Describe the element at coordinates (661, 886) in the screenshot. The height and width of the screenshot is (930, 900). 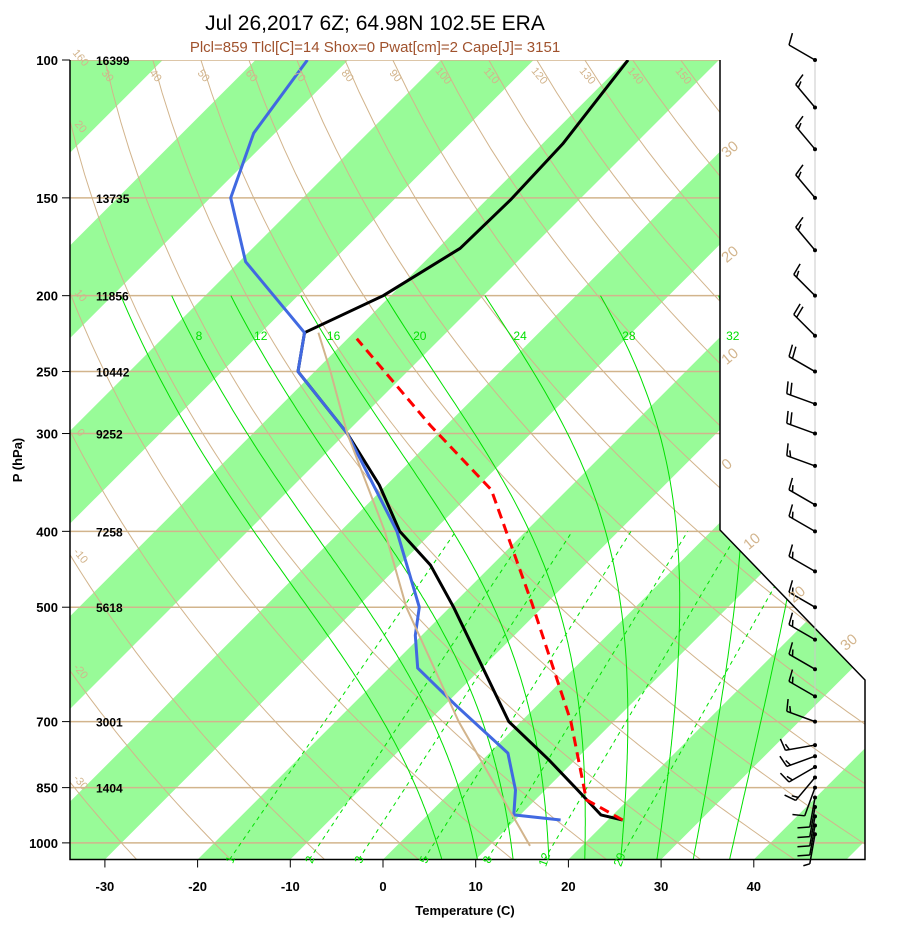
I see `x-tick-label: 30` at that location.